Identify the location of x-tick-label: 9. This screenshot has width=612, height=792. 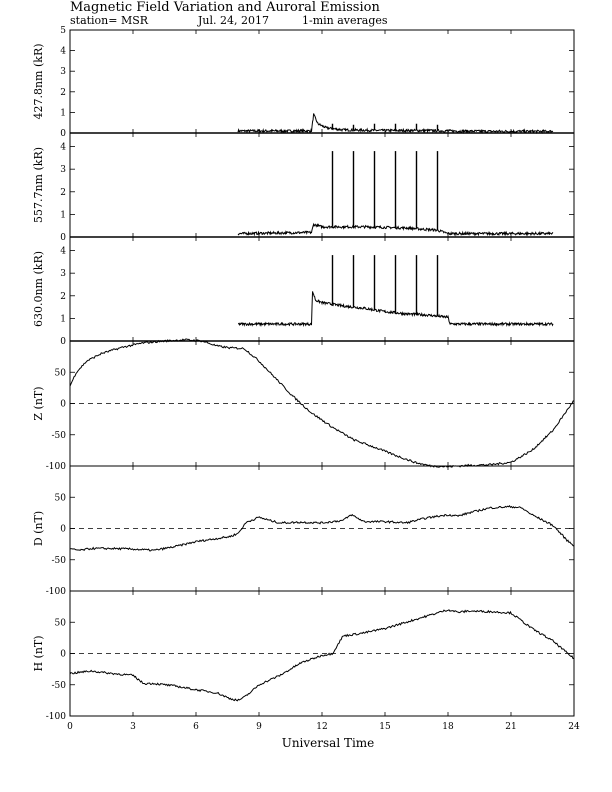
(259, 727).